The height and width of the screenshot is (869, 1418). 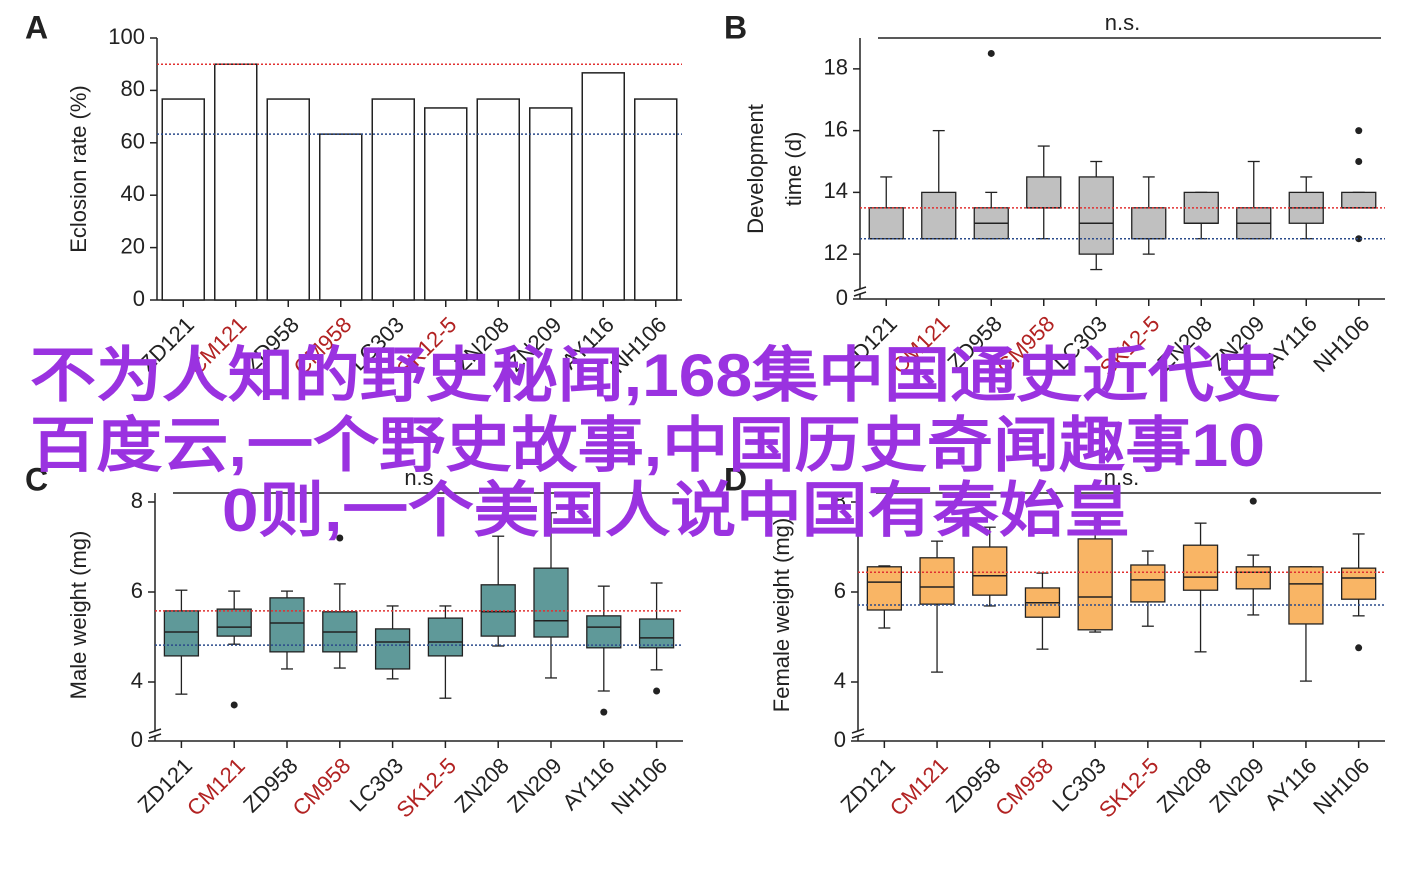 I want to click on panel-letter: B, so click(x=735, y=27).